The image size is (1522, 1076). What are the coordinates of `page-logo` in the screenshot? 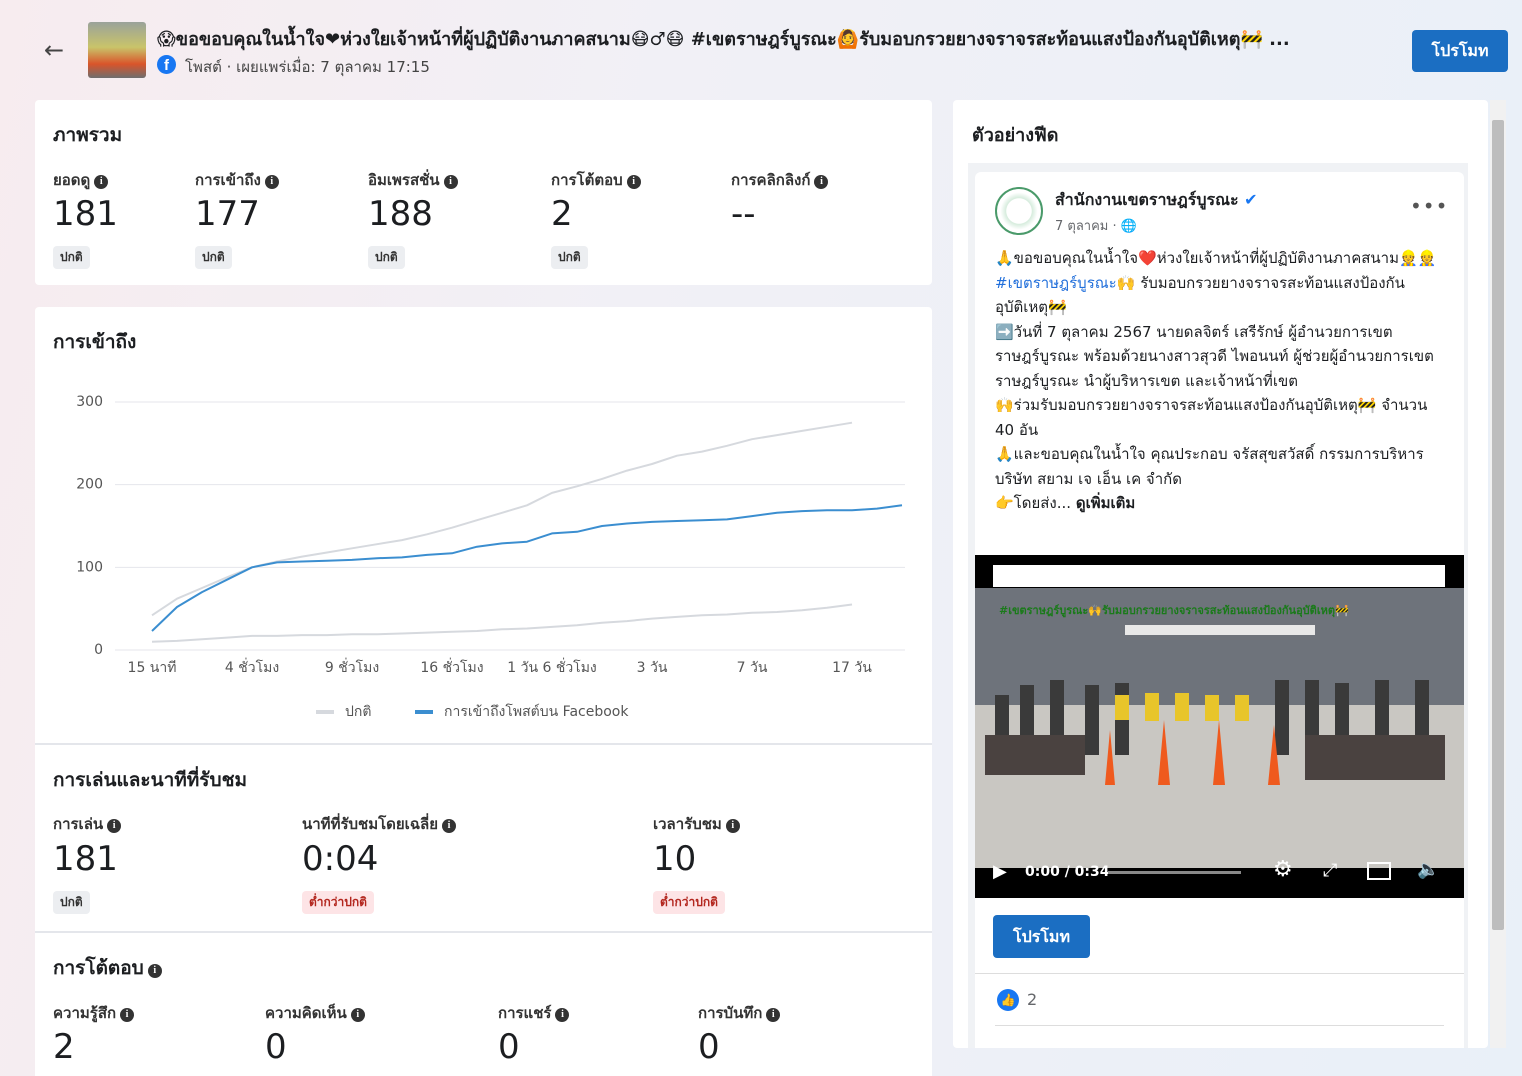 It's located at (1019, 211).